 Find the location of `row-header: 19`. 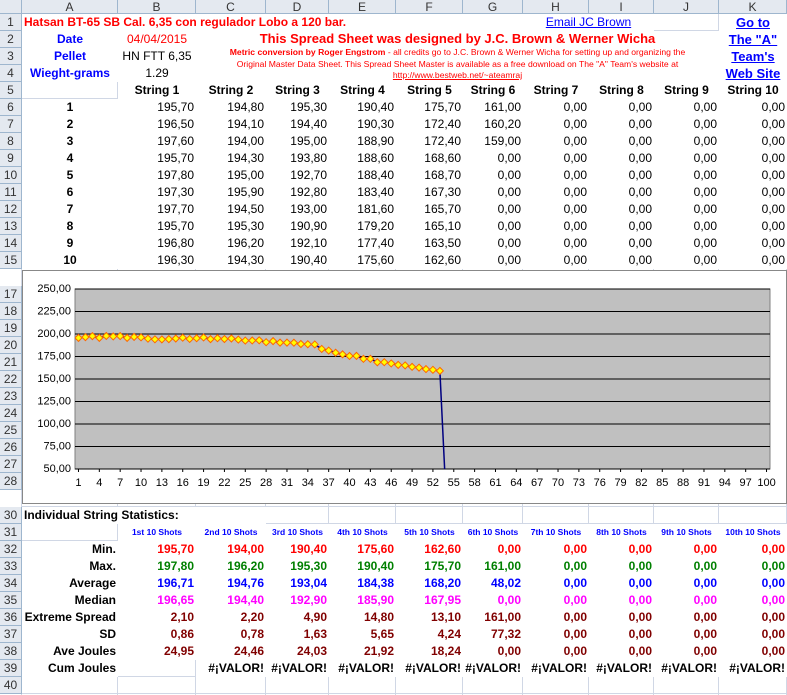

row-header: 19 is located at coordinates (11, 328).